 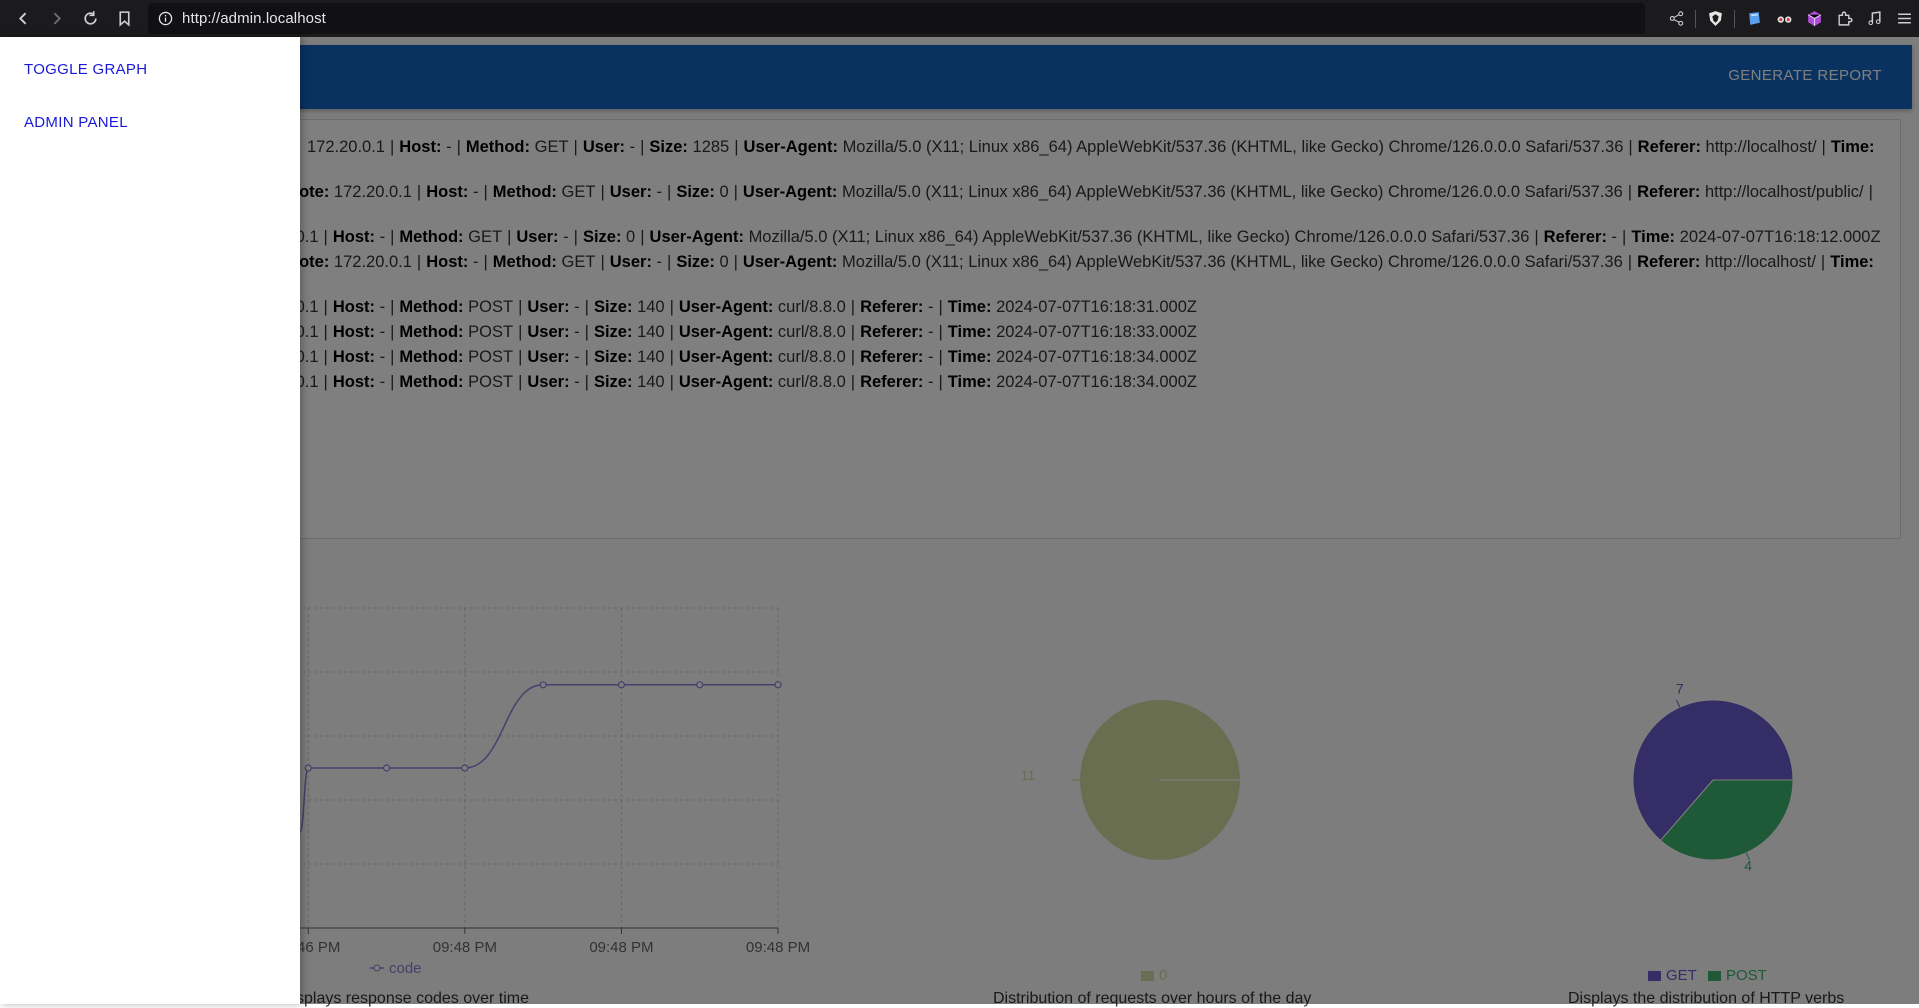 What do you see at coordinates (76, 122) in the screenshot?
I see `drawer-item-admin-panel: ADMIN PANEL` at bounding box center [76, 122].